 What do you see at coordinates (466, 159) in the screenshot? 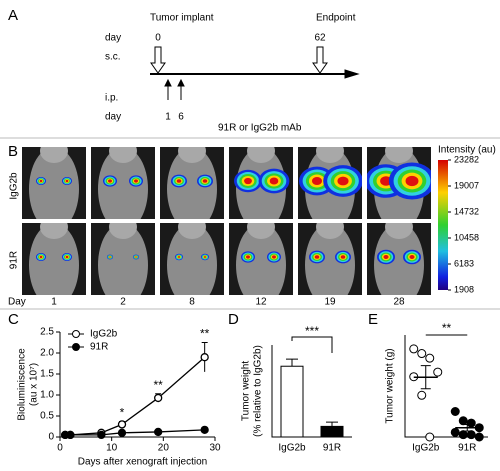
I see `colorbar-label: 23282` at bounding box center [466, 159].